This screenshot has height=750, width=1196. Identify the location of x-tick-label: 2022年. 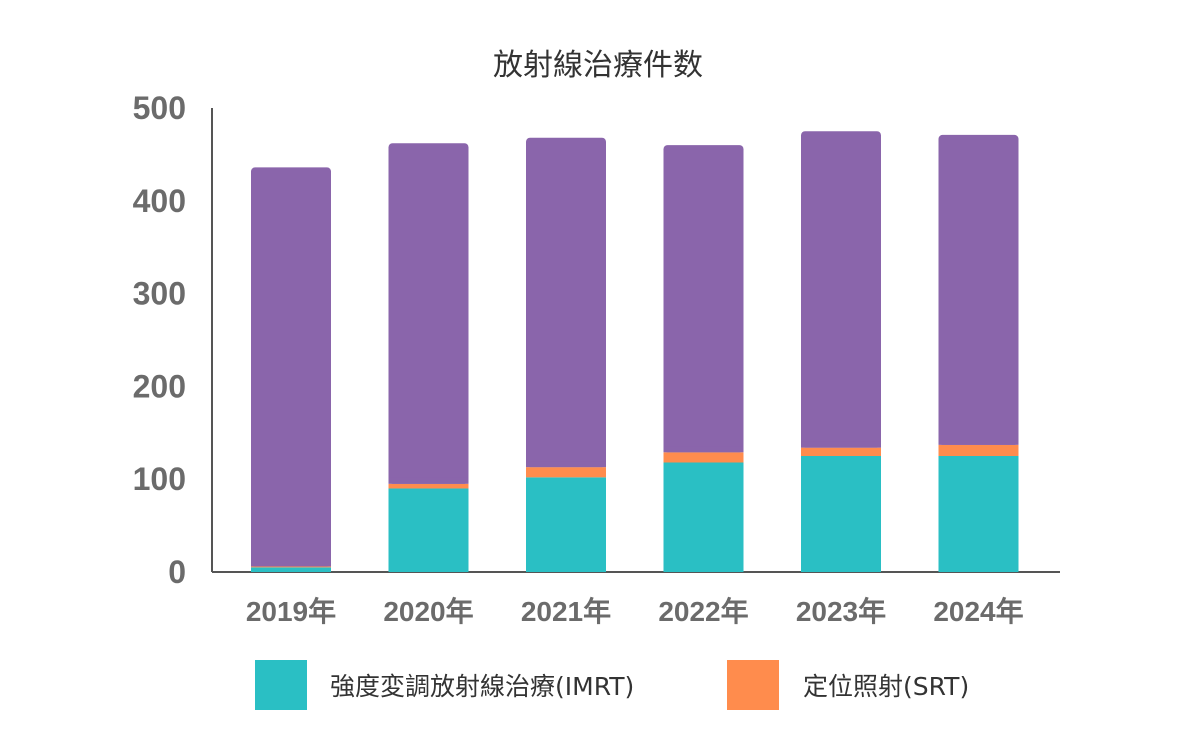
(703, 611).